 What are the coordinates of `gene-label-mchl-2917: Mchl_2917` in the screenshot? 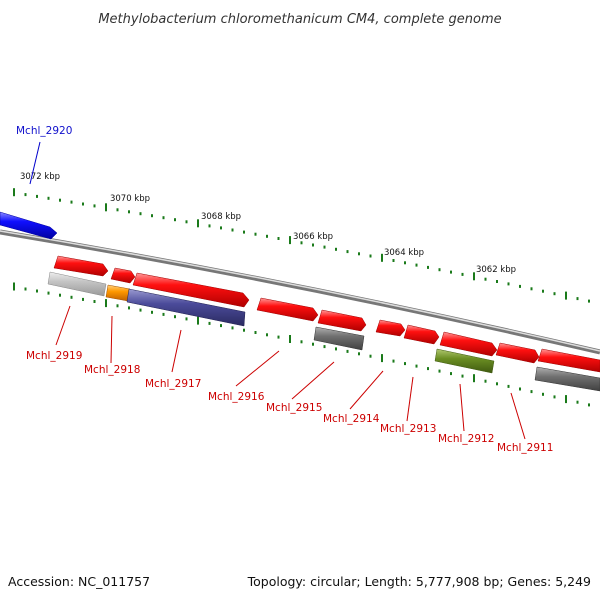 It's located at (173, 384).